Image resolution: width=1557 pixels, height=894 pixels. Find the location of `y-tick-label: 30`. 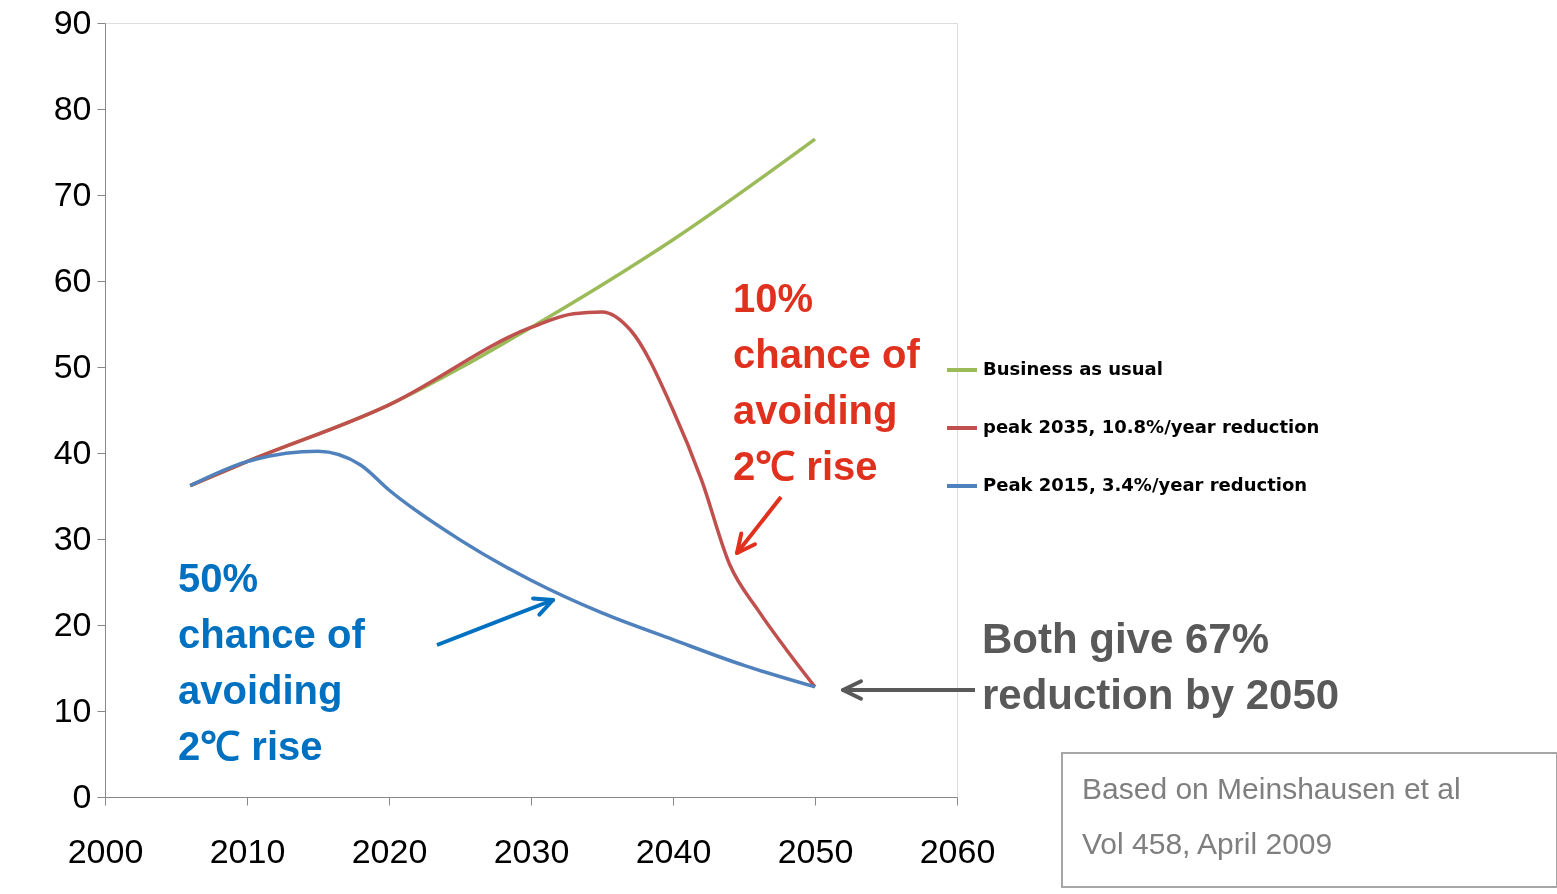

y-tick-label: 30 is located at coordinates (72, 537).